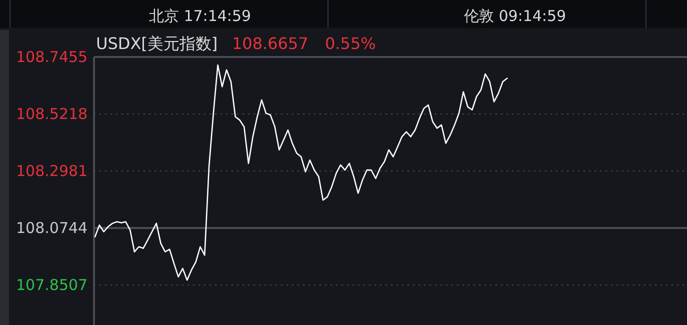 This screenshot has width=687, height=325. What do you see at coordinates (270, 43) in the screenshot?
I see `text: 108.6657` at bounding box center [270, 43].